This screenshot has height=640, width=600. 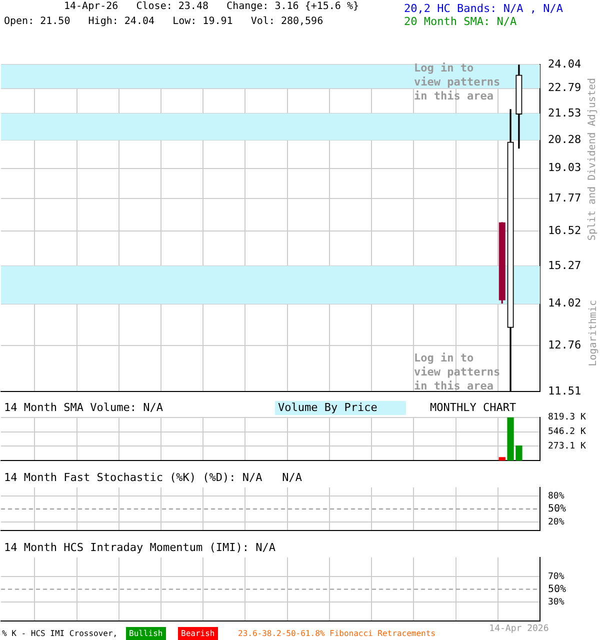 I want to click on text: Bullish, so click(x=146, y=633).